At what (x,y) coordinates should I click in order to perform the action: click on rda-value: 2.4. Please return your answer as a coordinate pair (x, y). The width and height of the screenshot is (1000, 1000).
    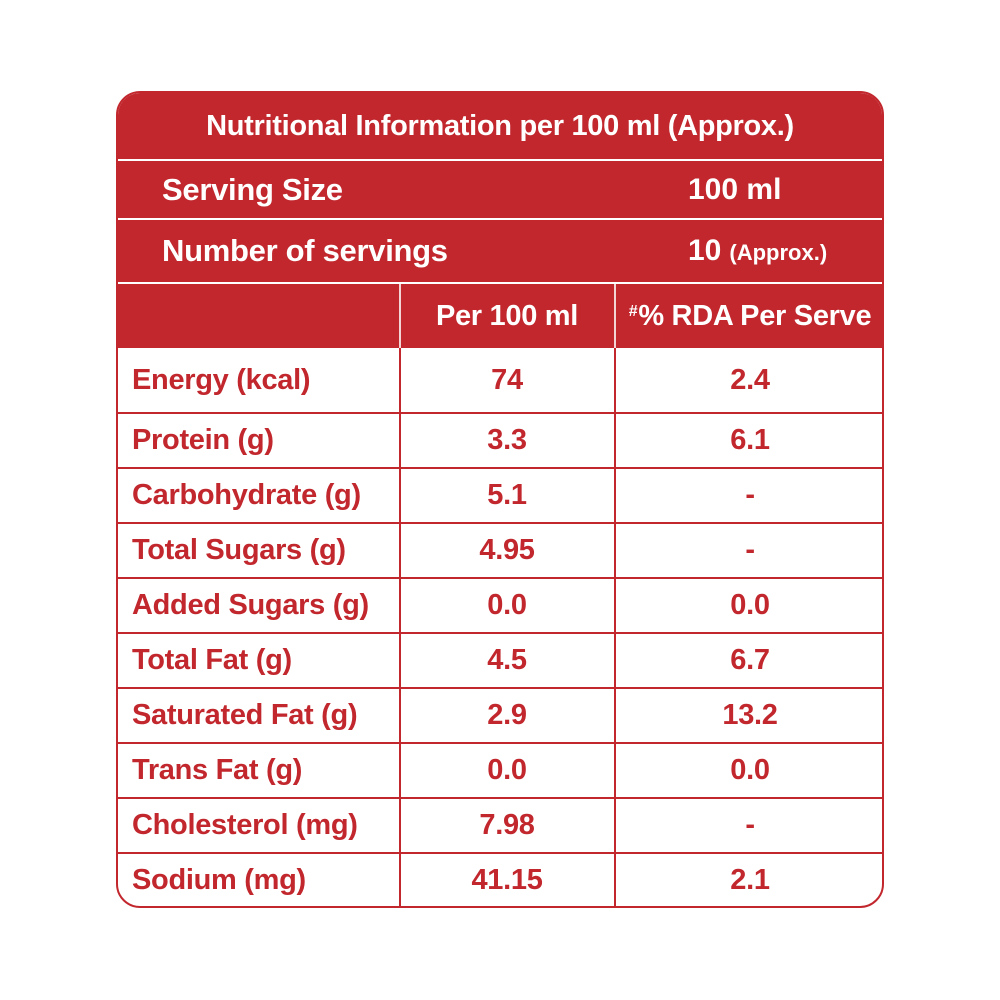
    Looking at the image, I should click on (750, 379).